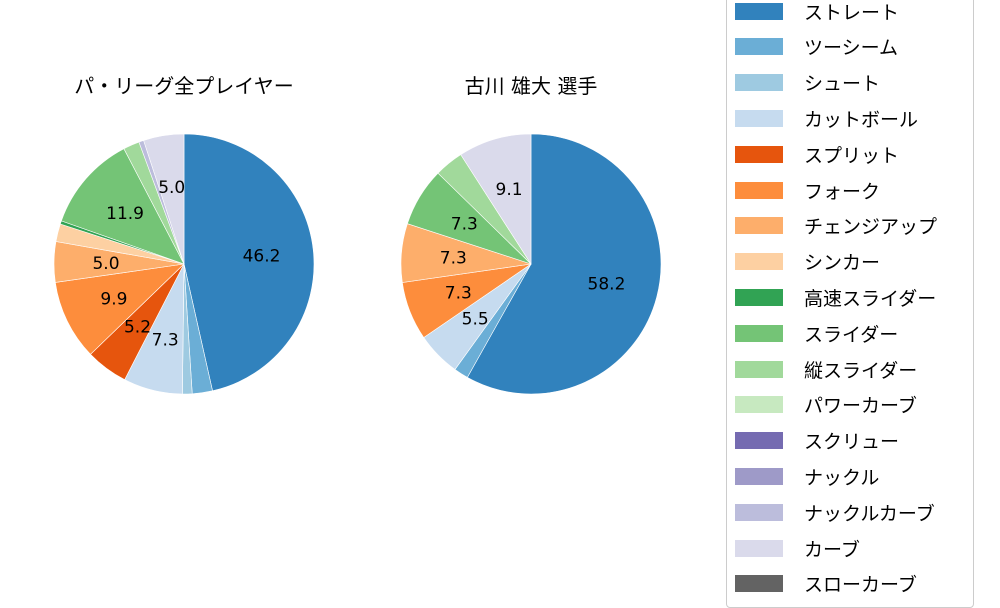  I want to click on legend-label: カーブ, so click(832, 549).